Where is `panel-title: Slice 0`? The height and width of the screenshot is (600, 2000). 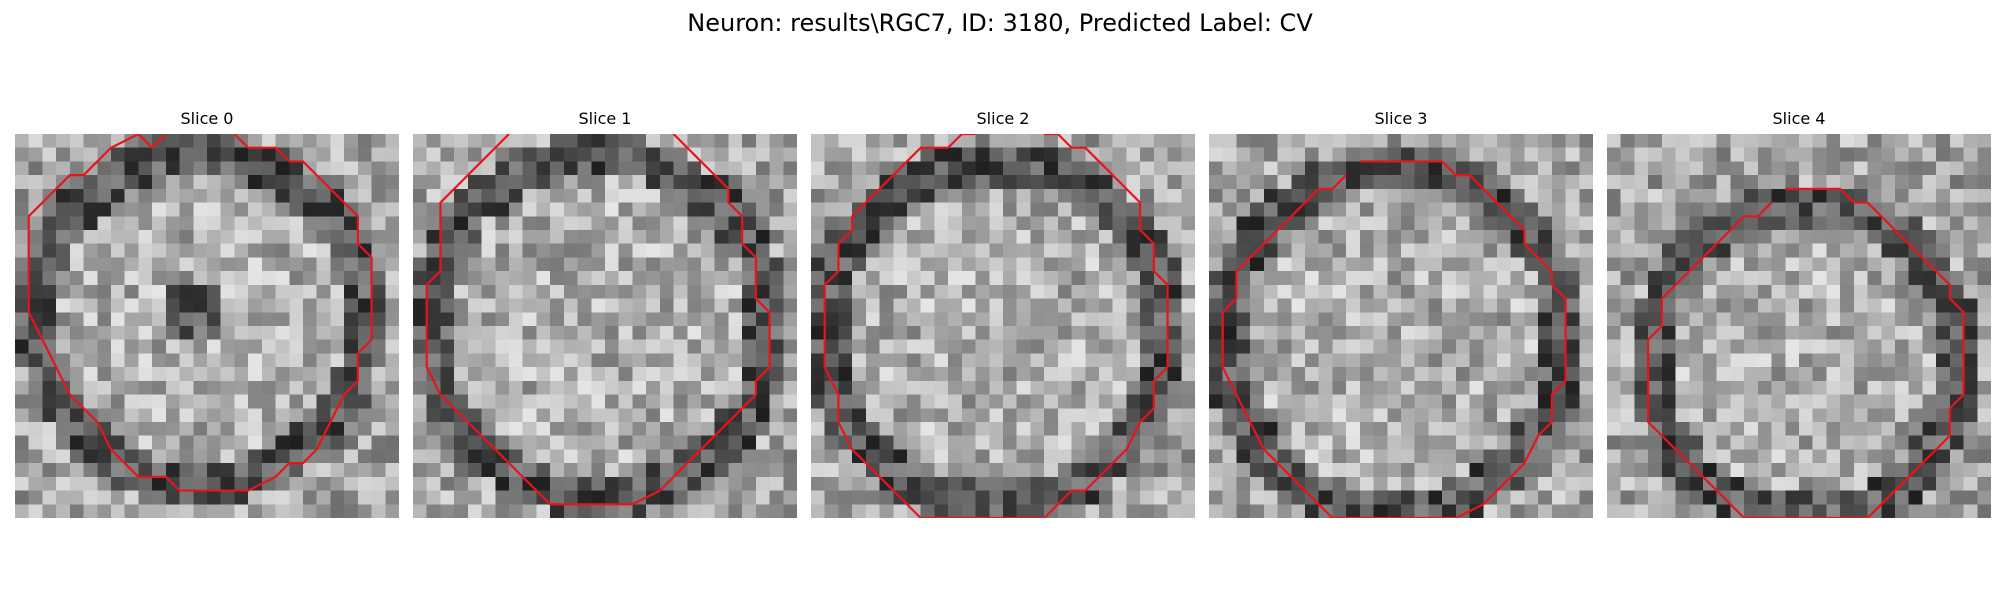
panel-title: Slice 0 is located at coordinates (207, 118).